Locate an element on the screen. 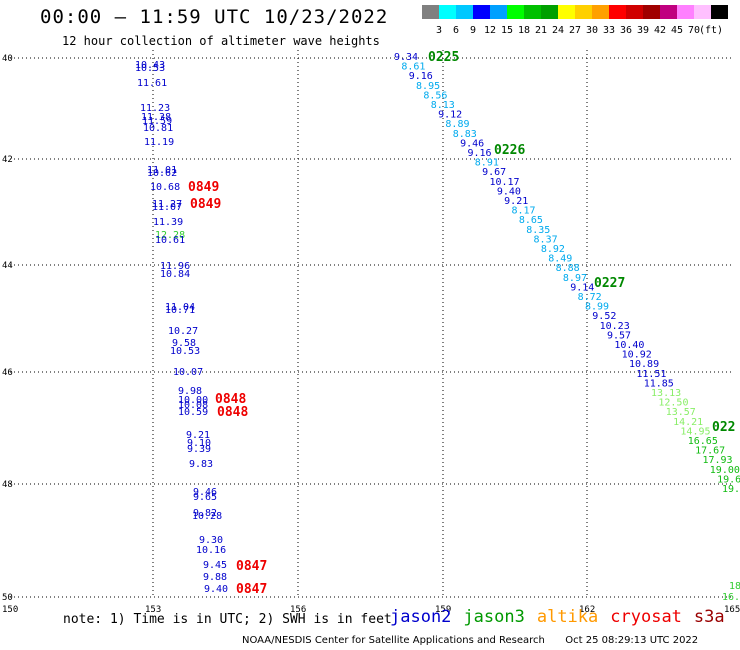  wave-height-value: 10.07 is located at coordinates (188, 372).